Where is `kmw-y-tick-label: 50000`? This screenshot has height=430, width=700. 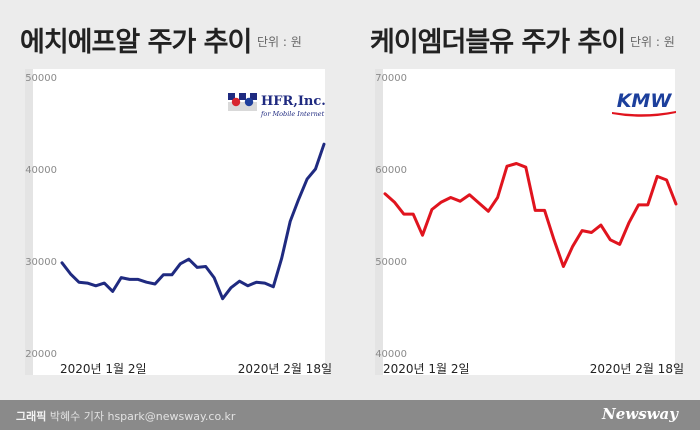
kmw-y-tick-label: 50000 is located at coordinates (391, 262).